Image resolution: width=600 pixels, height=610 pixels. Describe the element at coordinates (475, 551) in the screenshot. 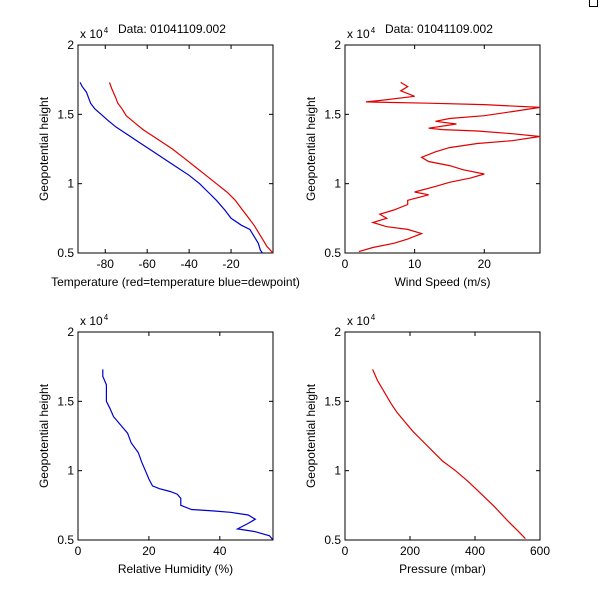

I see `x-tick-label: 400` at that location.